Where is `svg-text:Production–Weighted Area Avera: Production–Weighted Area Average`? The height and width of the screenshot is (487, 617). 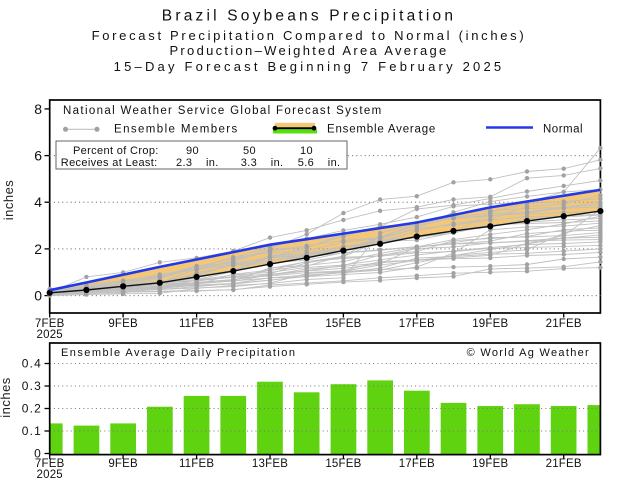
svg-text:Production–Weighted Area Avera: Production–Weighted Area Average is located at coordinates (308, 50).